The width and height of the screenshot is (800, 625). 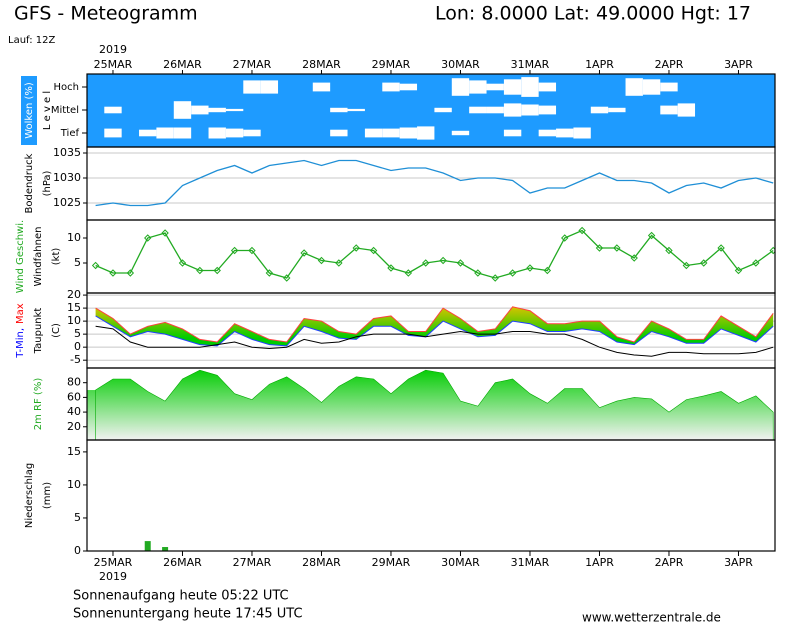 What do you see at coordinates (38, 404) in the screenshot?
I see `y-axis-label-part: 2m RF (%)` at bounding box center [38, 404].